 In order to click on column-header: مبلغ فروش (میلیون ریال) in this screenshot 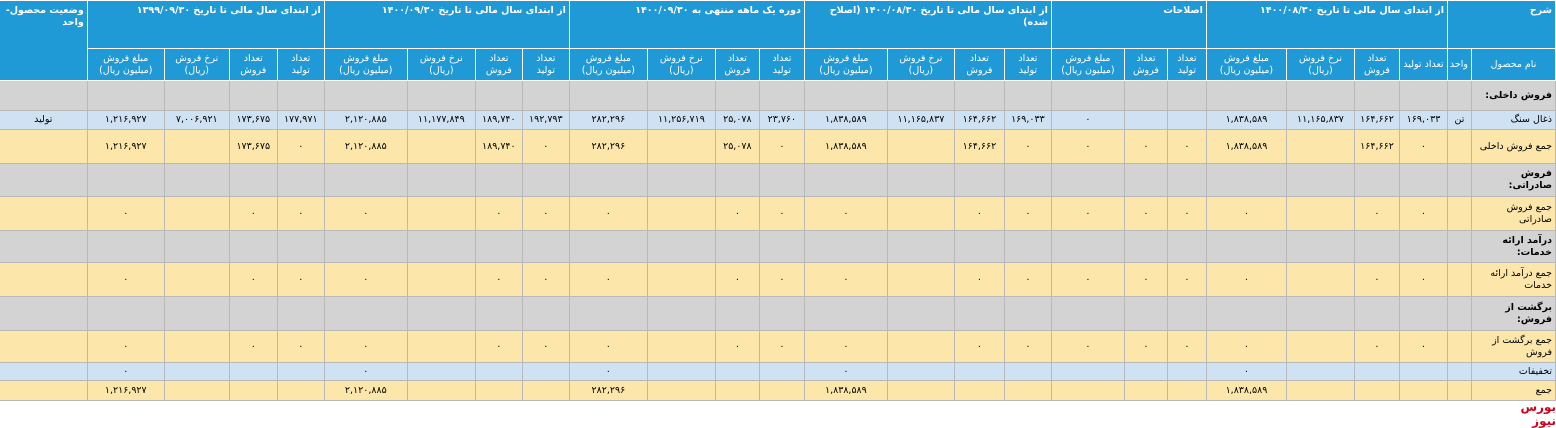, I will do `click(1246, 64)`.